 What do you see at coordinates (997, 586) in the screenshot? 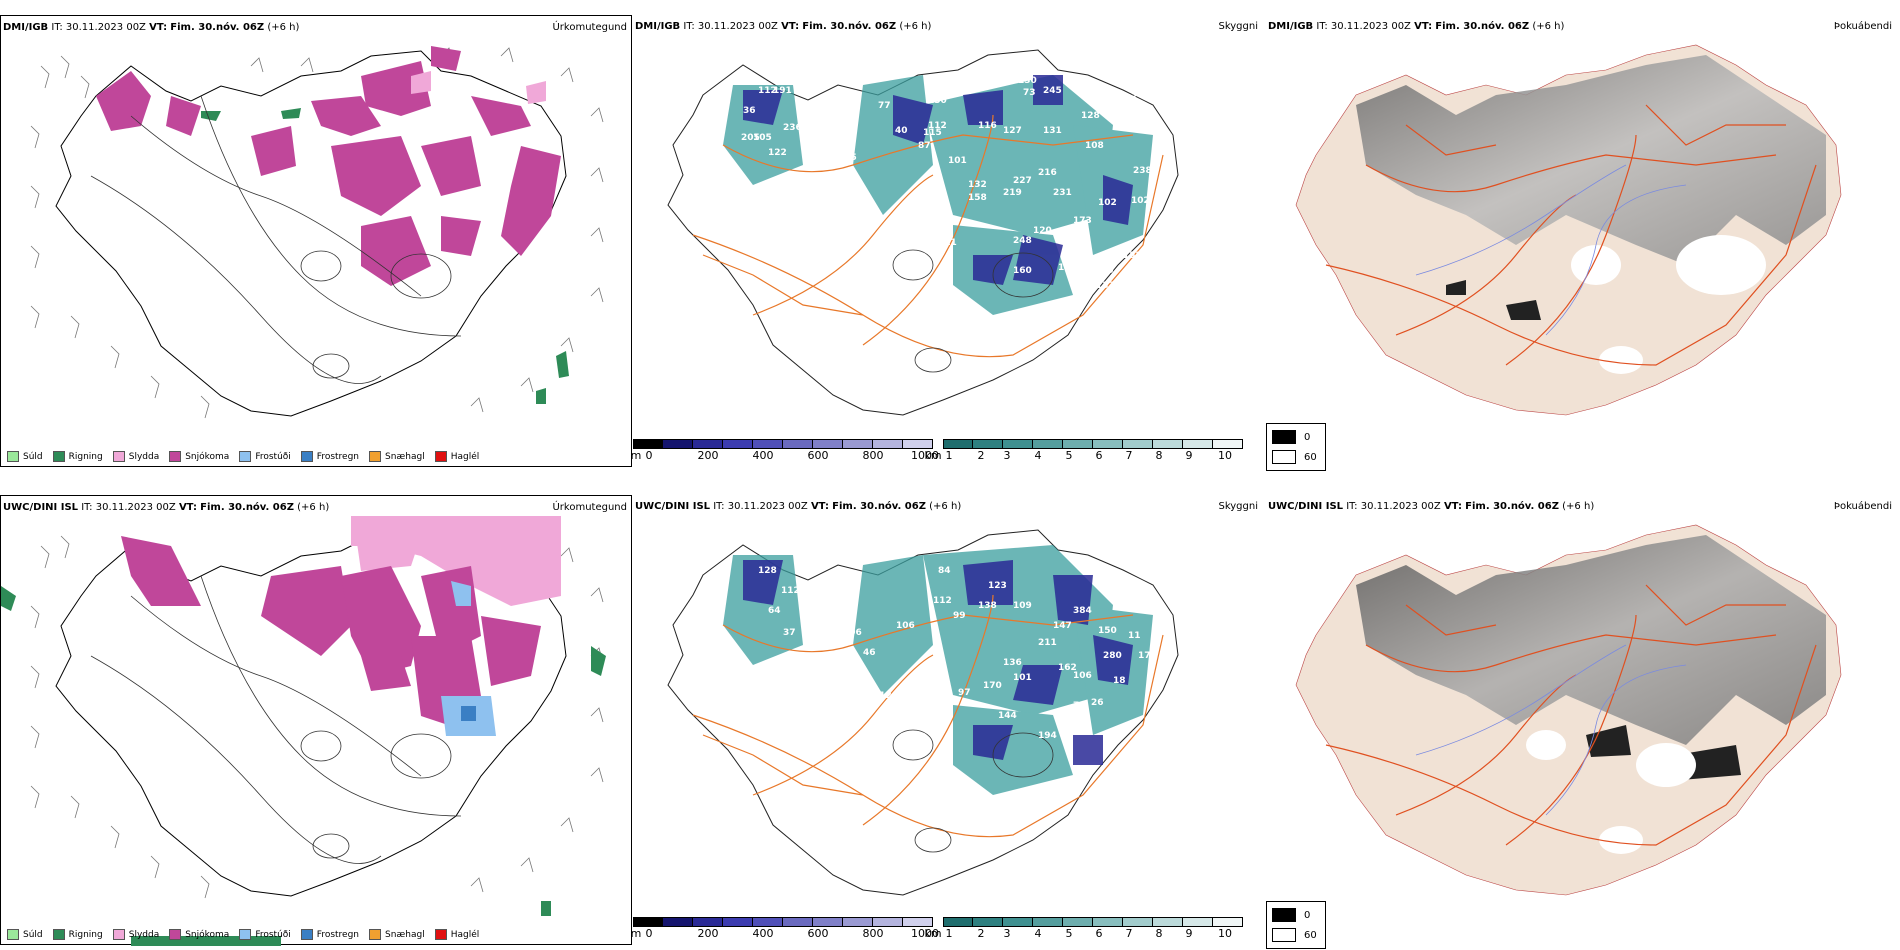
I see `map-value: 123` at bounding box center [997, 586].